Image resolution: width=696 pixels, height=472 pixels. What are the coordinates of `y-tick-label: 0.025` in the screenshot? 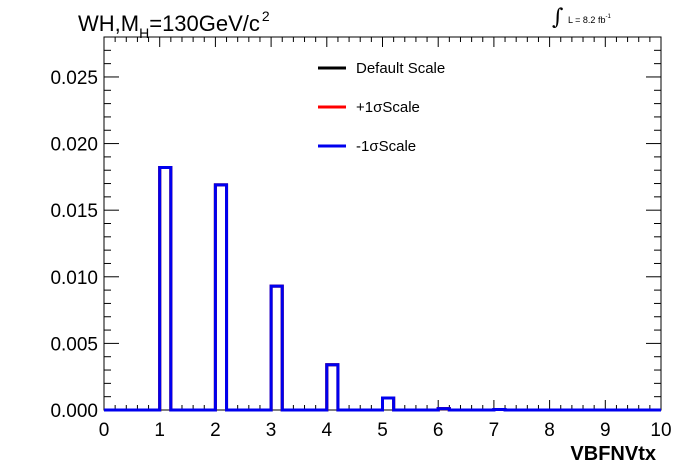 It's located at (74, 78).